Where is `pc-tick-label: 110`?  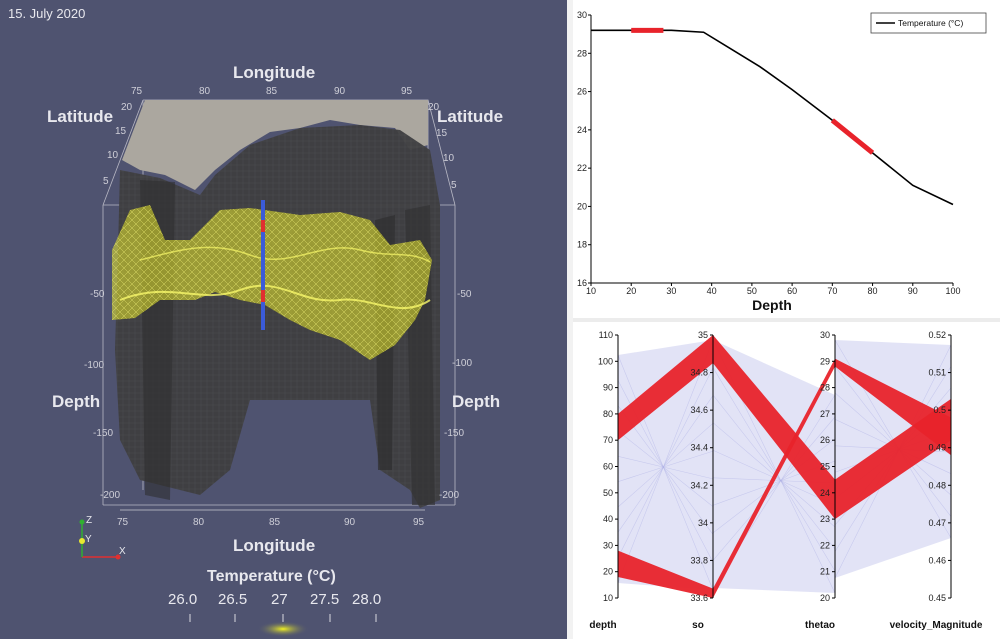
pc-tick-label: 110 is located at coordinates (606, 335).